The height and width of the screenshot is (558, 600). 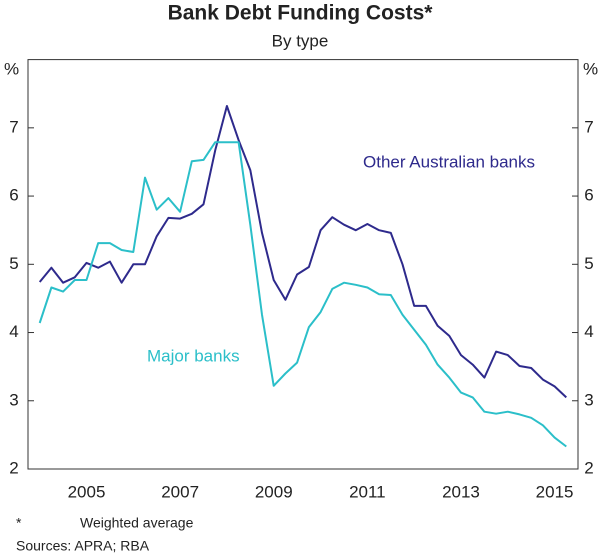 What do you see at coordinates (588, 126) in the screenshot?
I see `y2-tick-label: 7` at bounding box center [588, 126].